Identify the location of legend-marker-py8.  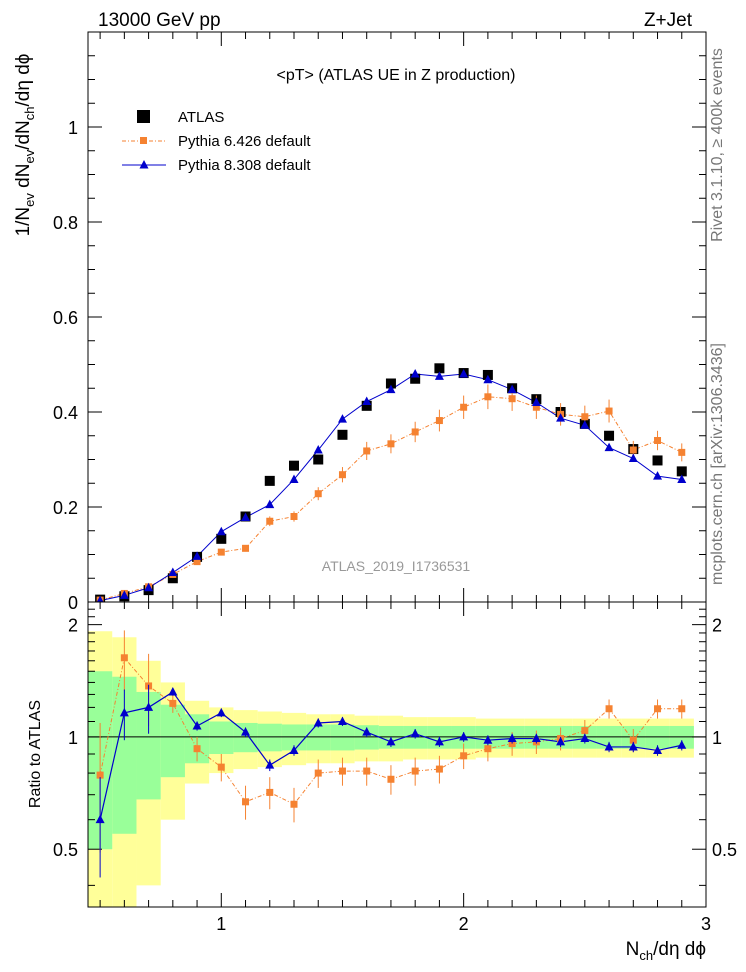
(144, 164).